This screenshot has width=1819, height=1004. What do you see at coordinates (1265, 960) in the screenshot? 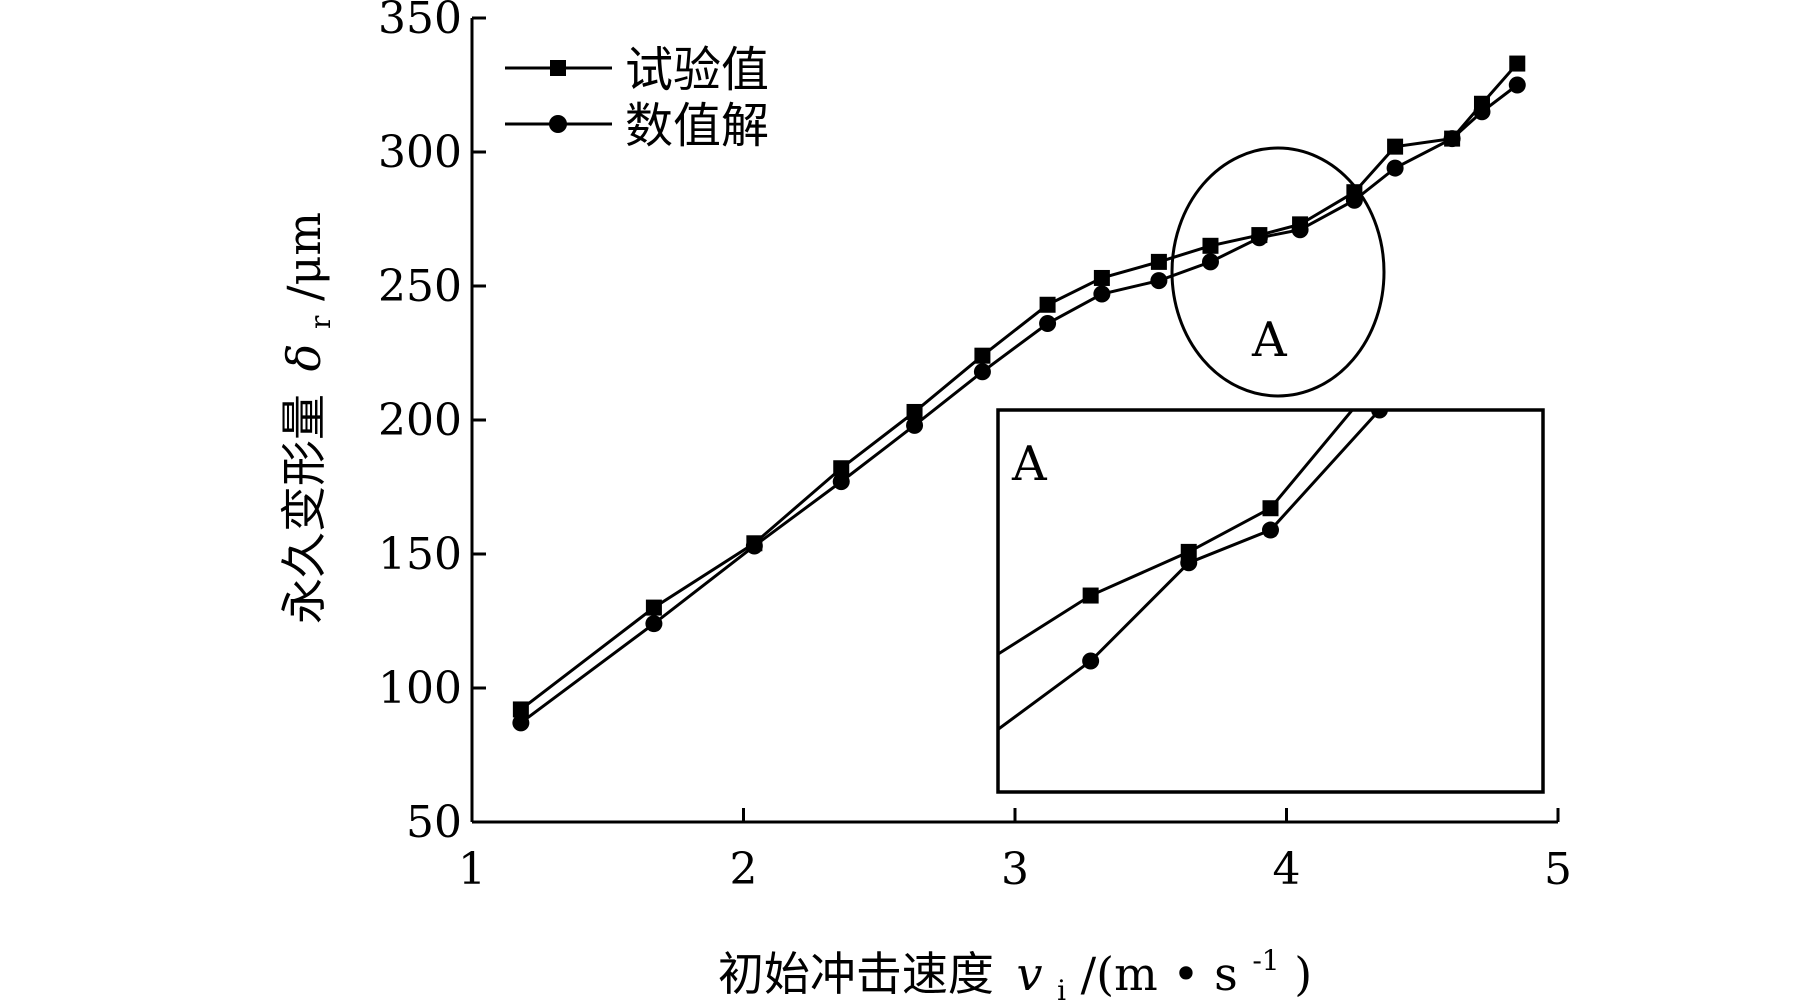
I see `x-title-unit-sup: -1` at bounding box center [1265, 960].